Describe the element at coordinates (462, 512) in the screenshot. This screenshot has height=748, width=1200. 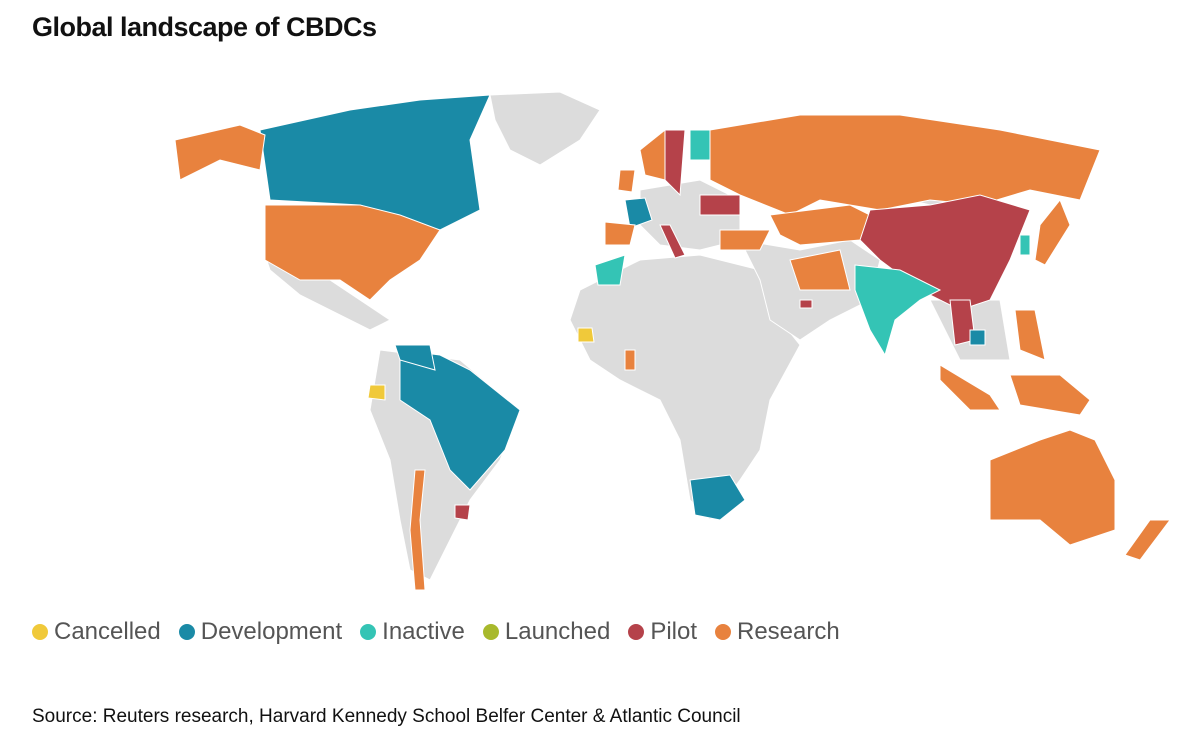
I see `uruguay` at that location.